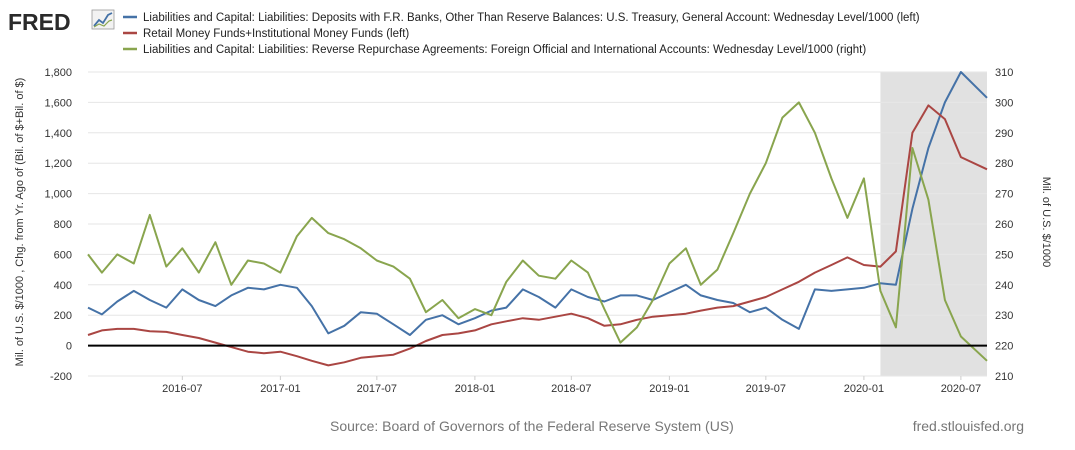 The height and width of the screenshot is (450, 1075). What do you see at coordinates (1004, 286) in the screenshot?
I see `right-tick-label: 240` at bounding box center [1004, 286].